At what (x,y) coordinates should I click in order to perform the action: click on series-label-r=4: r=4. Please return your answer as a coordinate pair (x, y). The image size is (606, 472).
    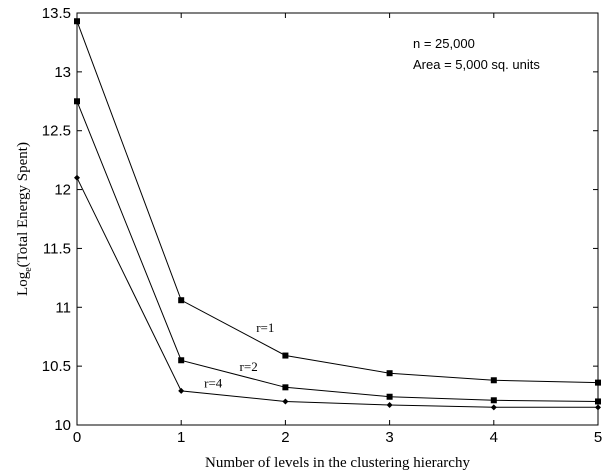
    Looking at the image, I should click on (213, 382).